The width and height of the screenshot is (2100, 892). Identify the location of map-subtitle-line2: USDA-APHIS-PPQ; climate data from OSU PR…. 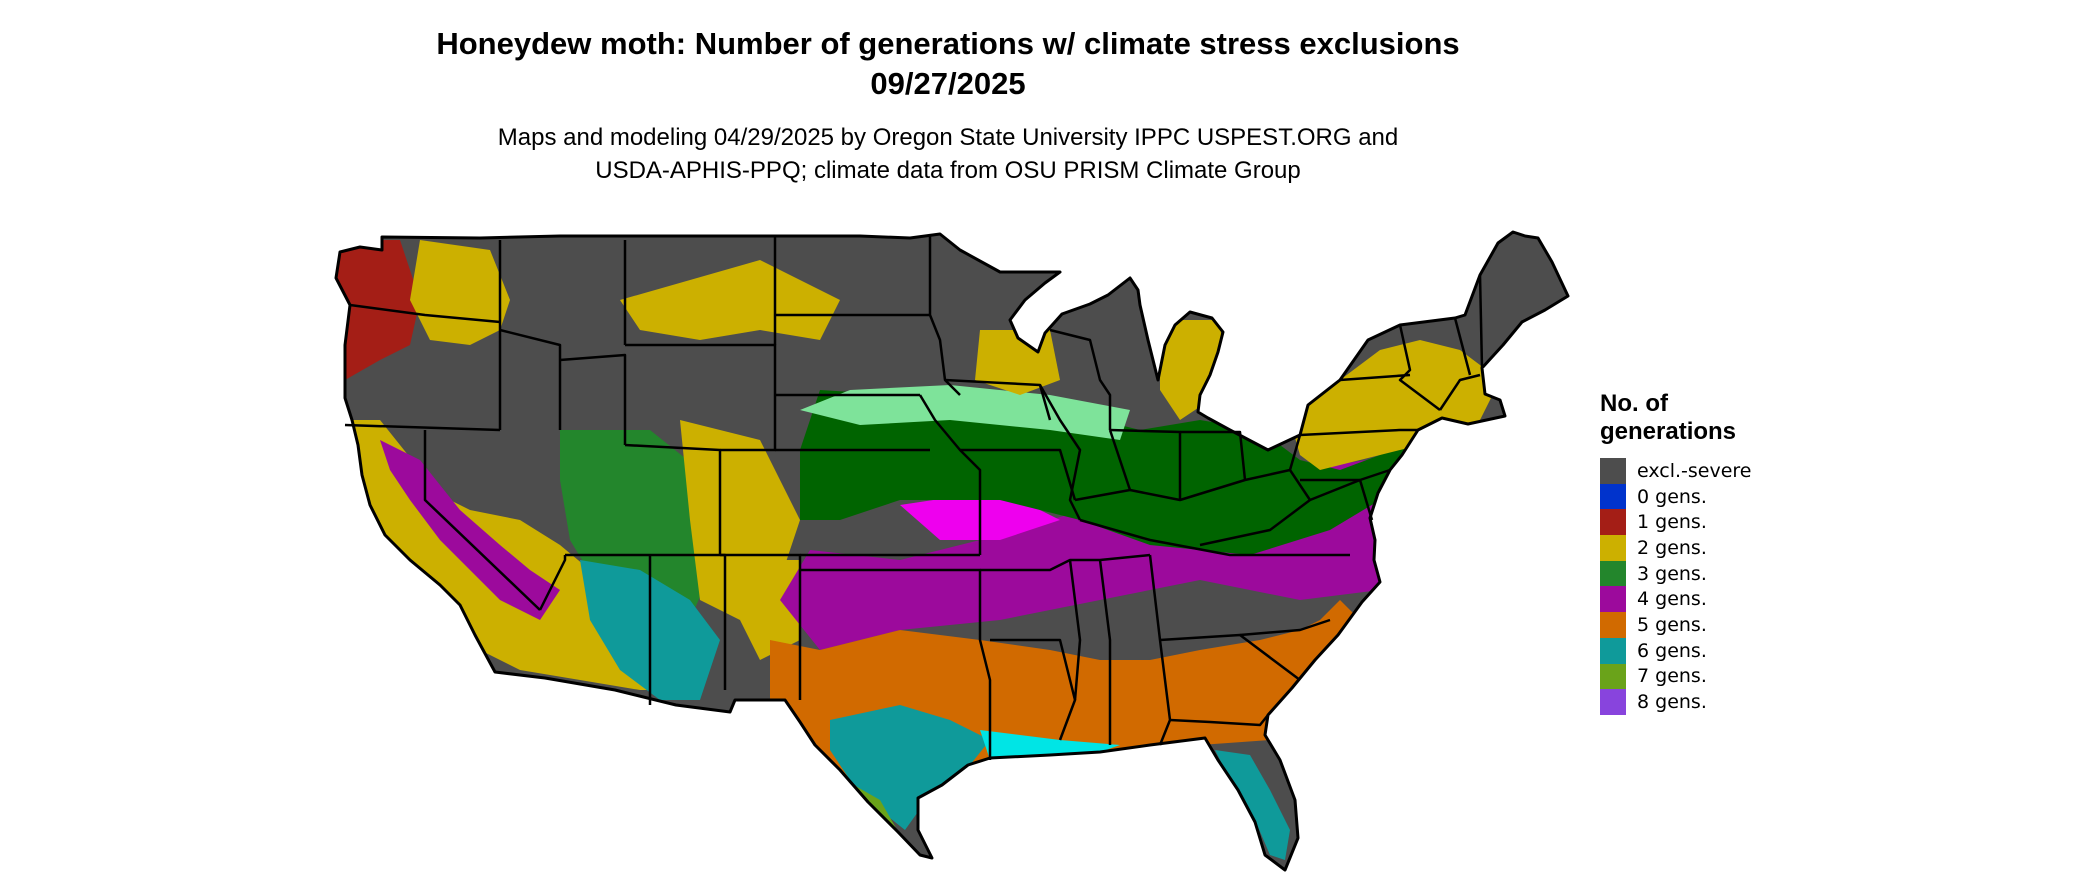
(948, 170).